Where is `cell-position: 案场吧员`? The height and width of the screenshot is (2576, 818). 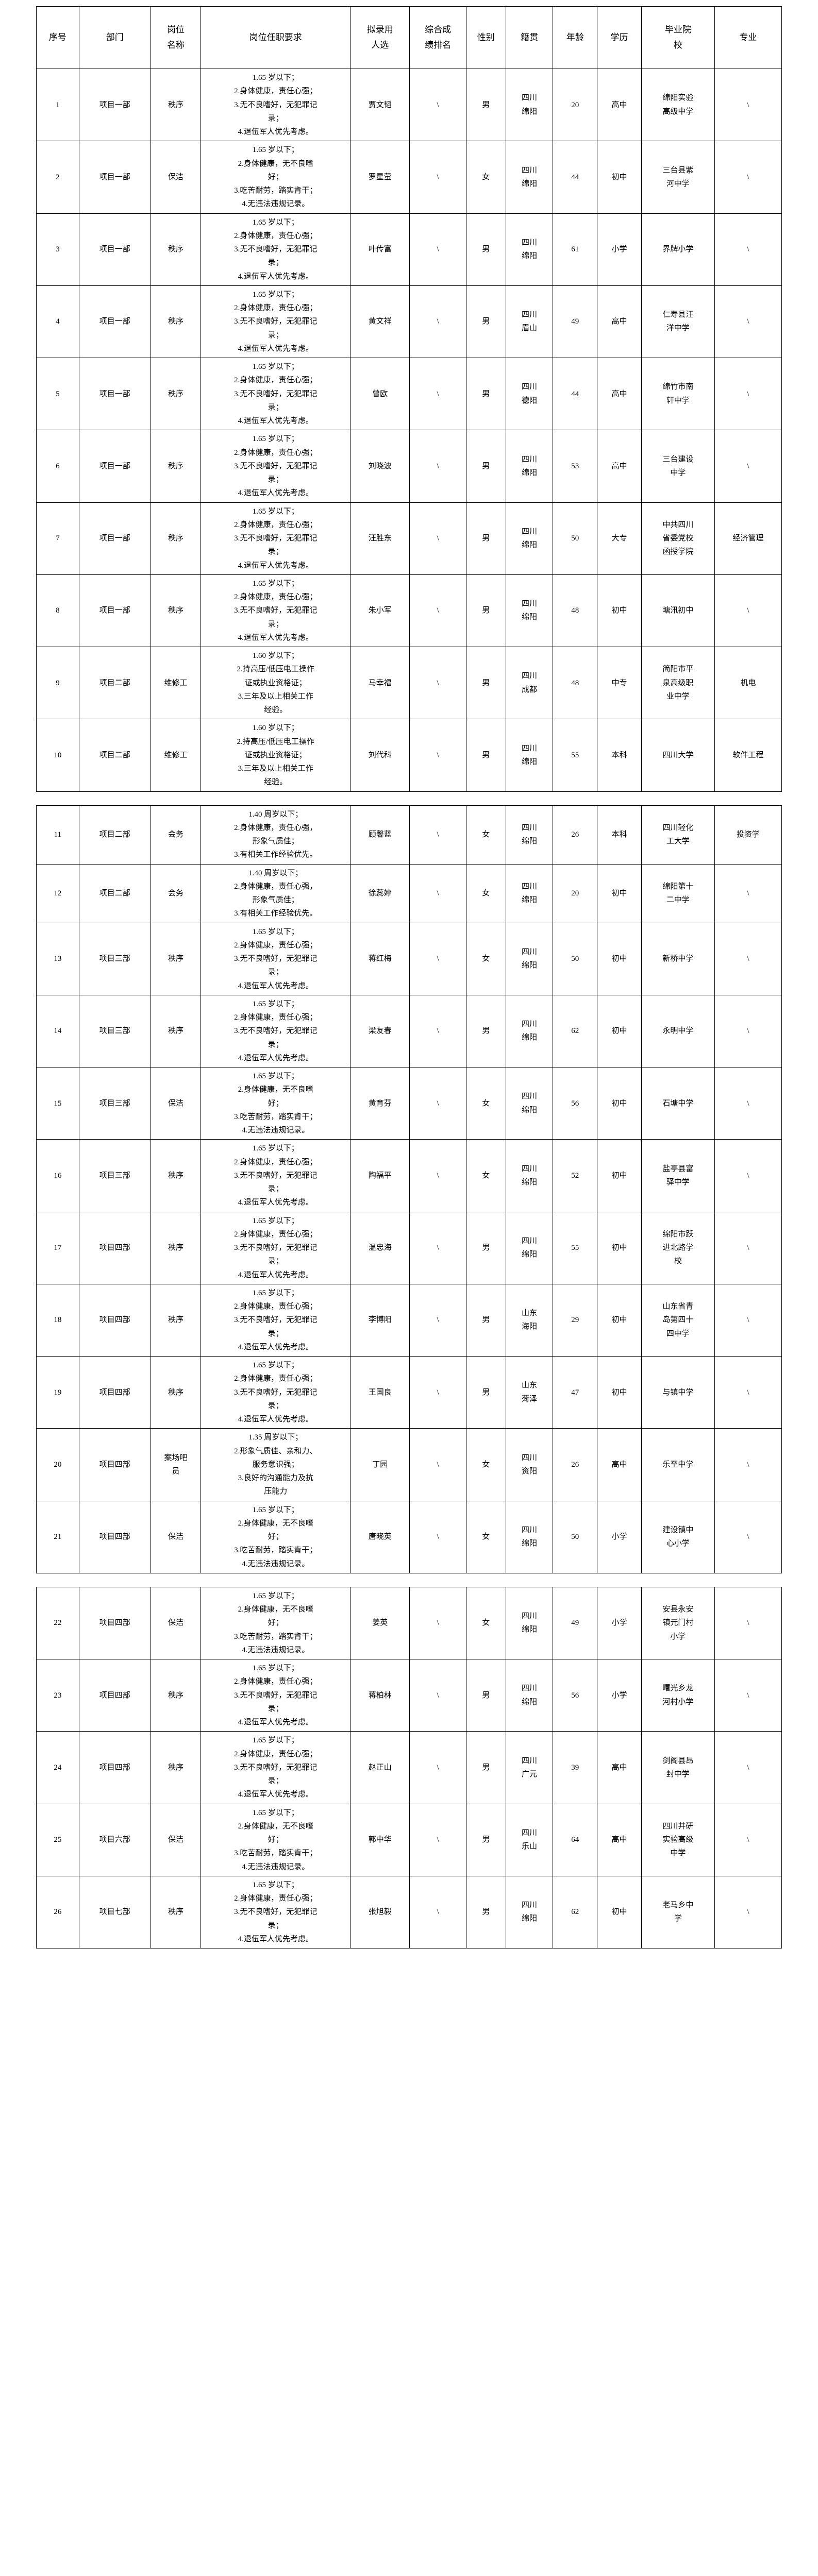
cell-position: 案场吧员 is located at coordinates (176, 1464).